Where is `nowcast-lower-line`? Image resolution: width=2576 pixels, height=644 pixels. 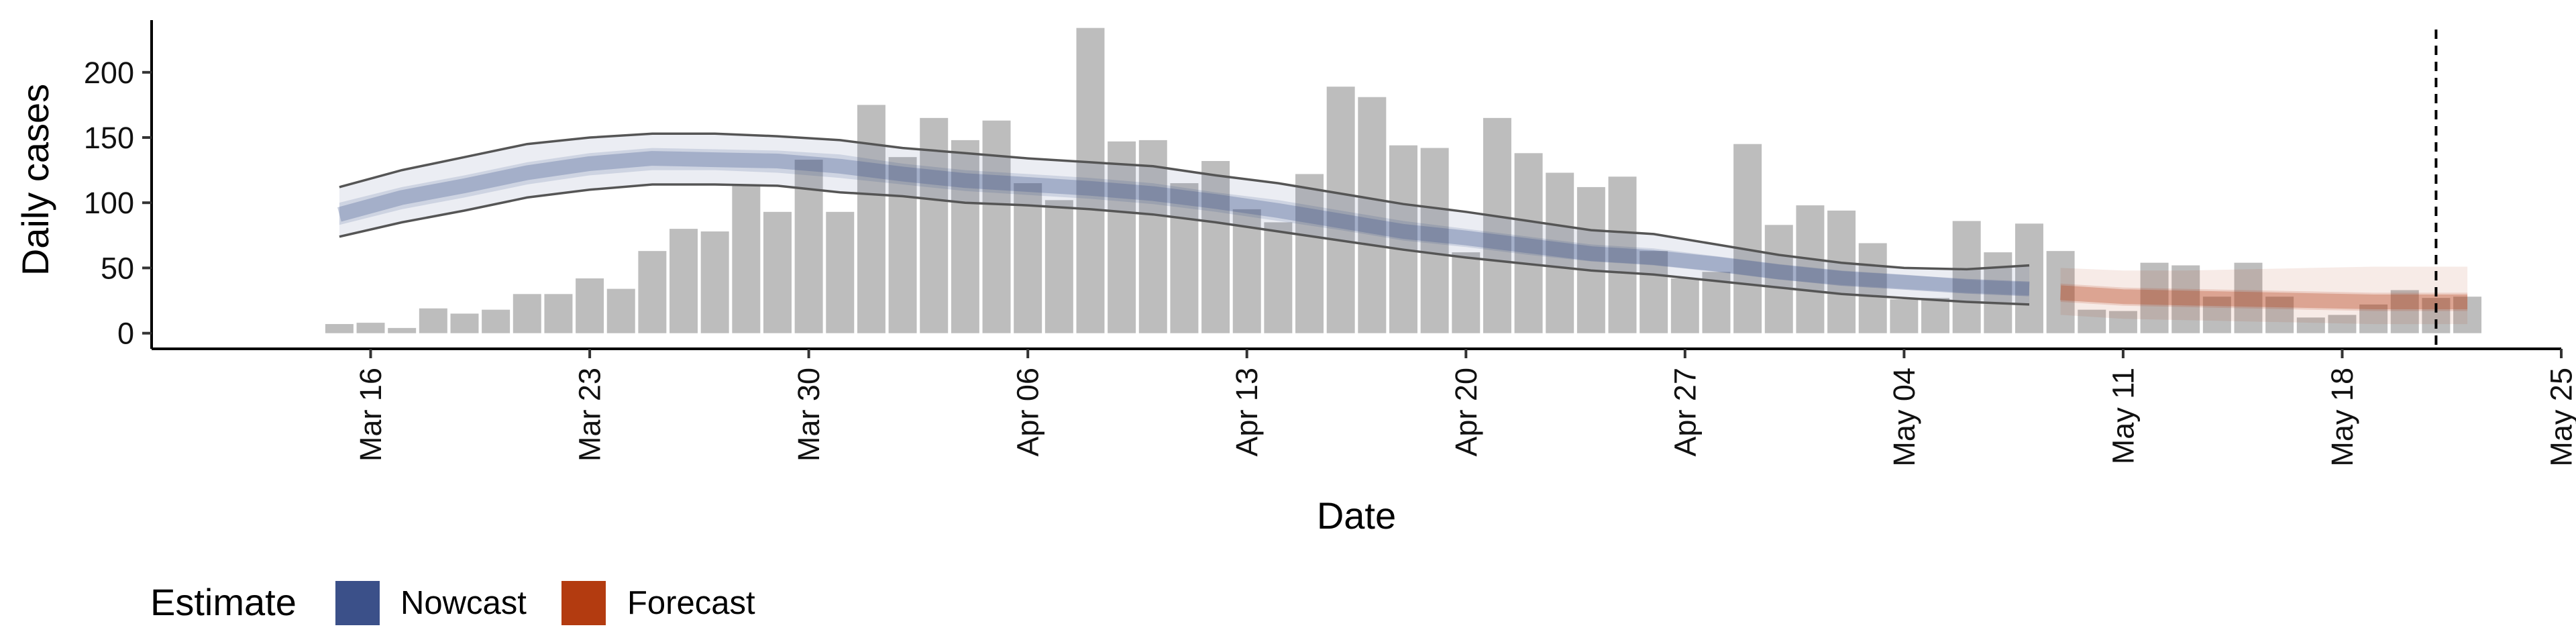
nowcast-lower-line is located at coordinates (1184, 244).